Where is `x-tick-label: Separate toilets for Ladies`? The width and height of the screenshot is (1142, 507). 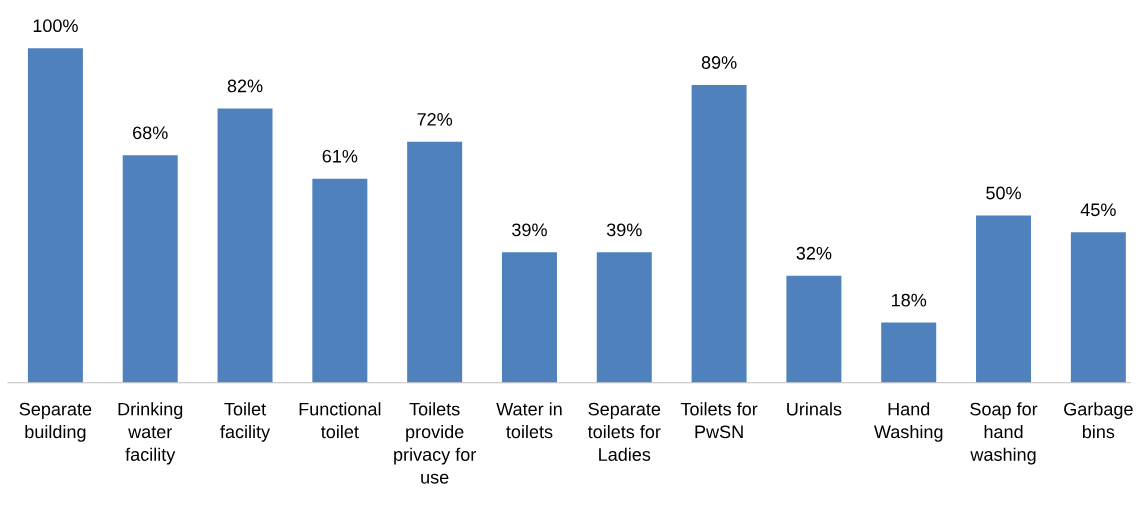 x-tick-label: Separate toilets for Ladies is located at coordinates (624, 431).